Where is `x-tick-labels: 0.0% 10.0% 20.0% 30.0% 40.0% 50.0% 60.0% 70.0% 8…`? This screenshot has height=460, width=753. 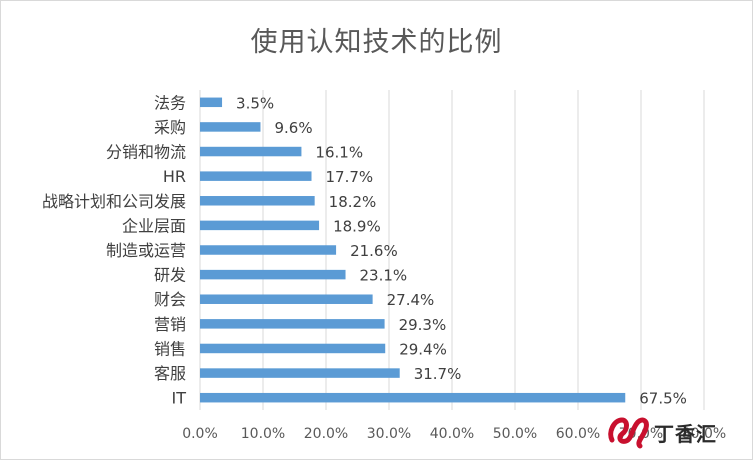
x-tick-labels: 0.0% 10.0% 20.0% 30.0% 40.0% 50.0% 60.0% 70.0% 8… is located at coordinates (454, 434).